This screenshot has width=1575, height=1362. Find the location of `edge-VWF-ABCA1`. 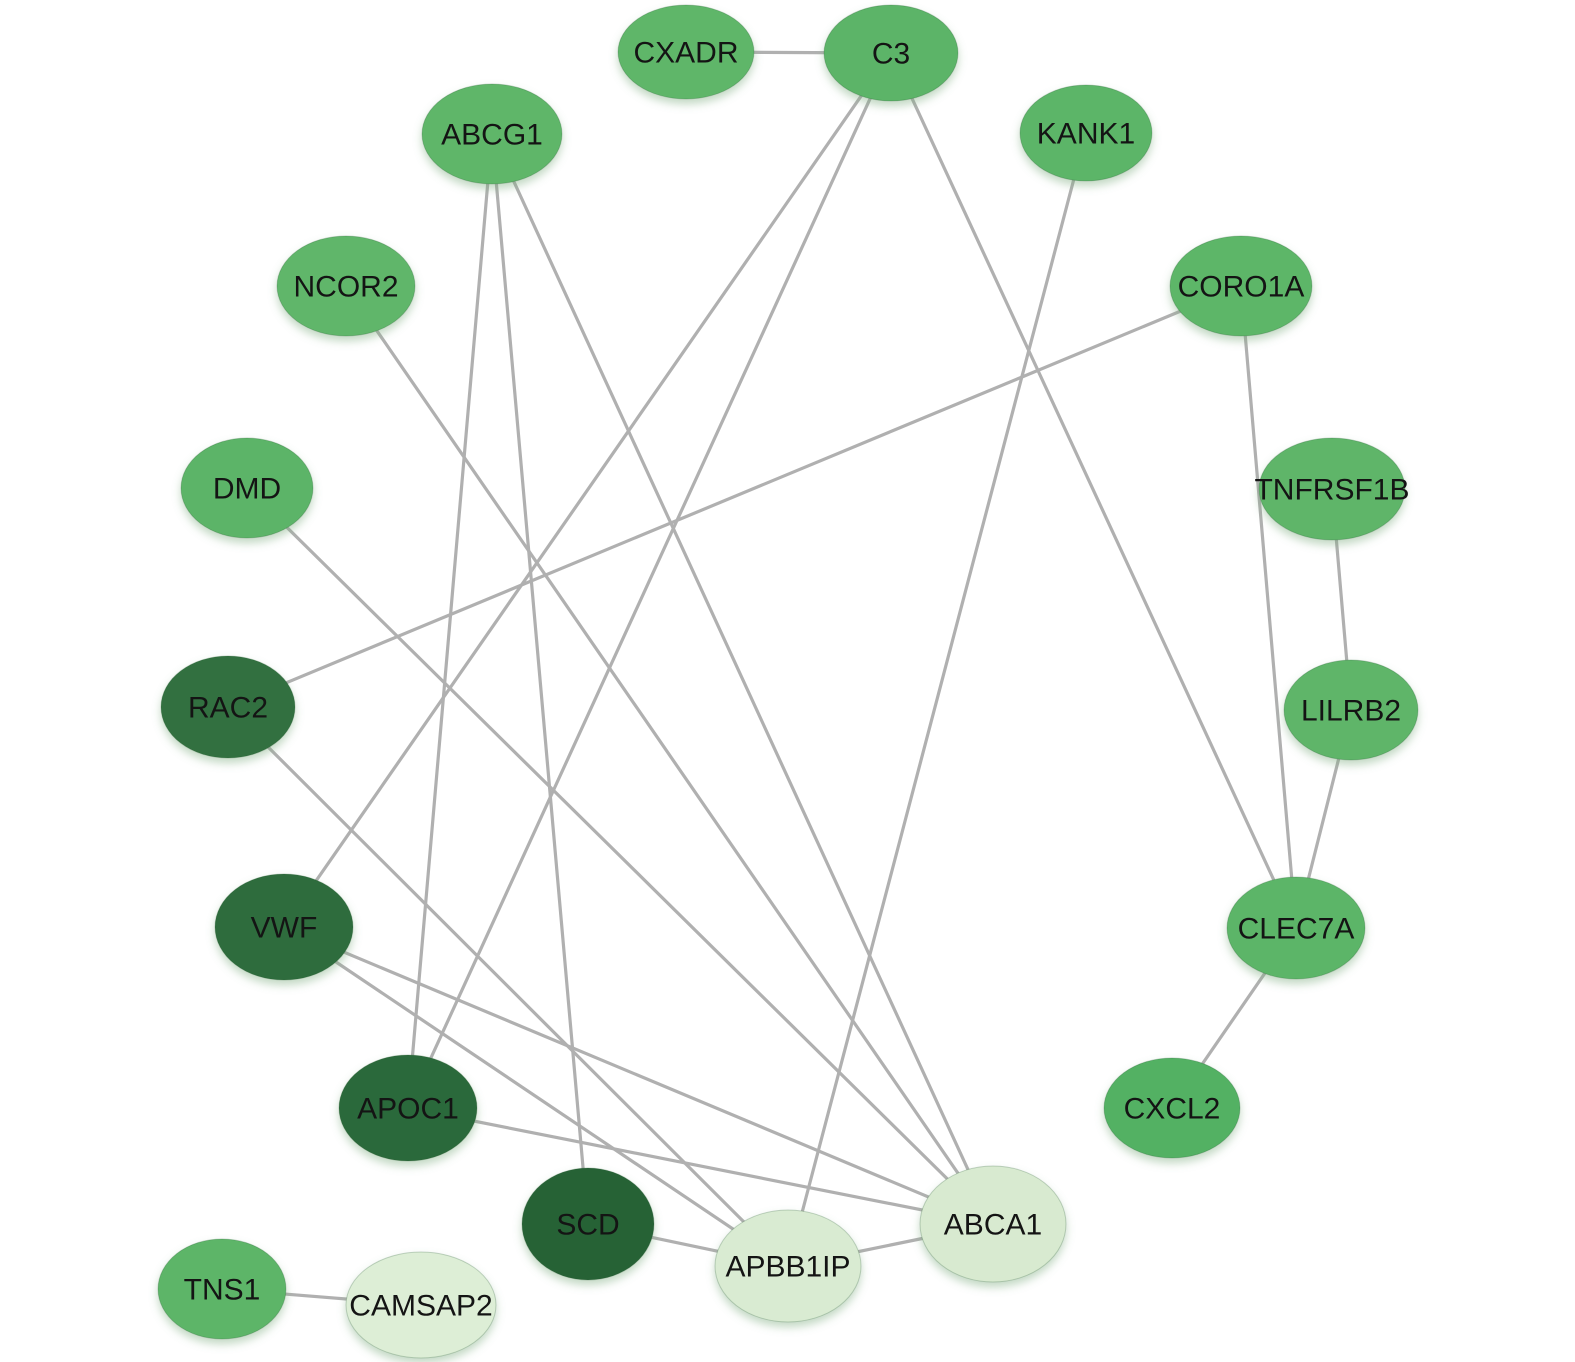

edge-VWF-ABCA1 is located at coordinates (638, 1075).